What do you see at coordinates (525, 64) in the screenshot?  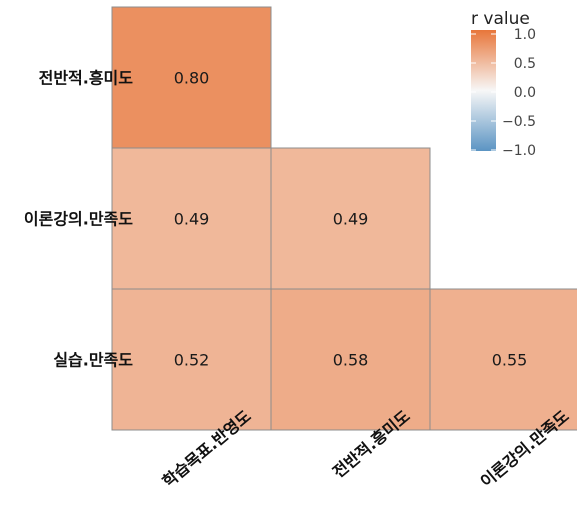 I see `legend-tick-label: 0.5` at bounding box center [525, 64].